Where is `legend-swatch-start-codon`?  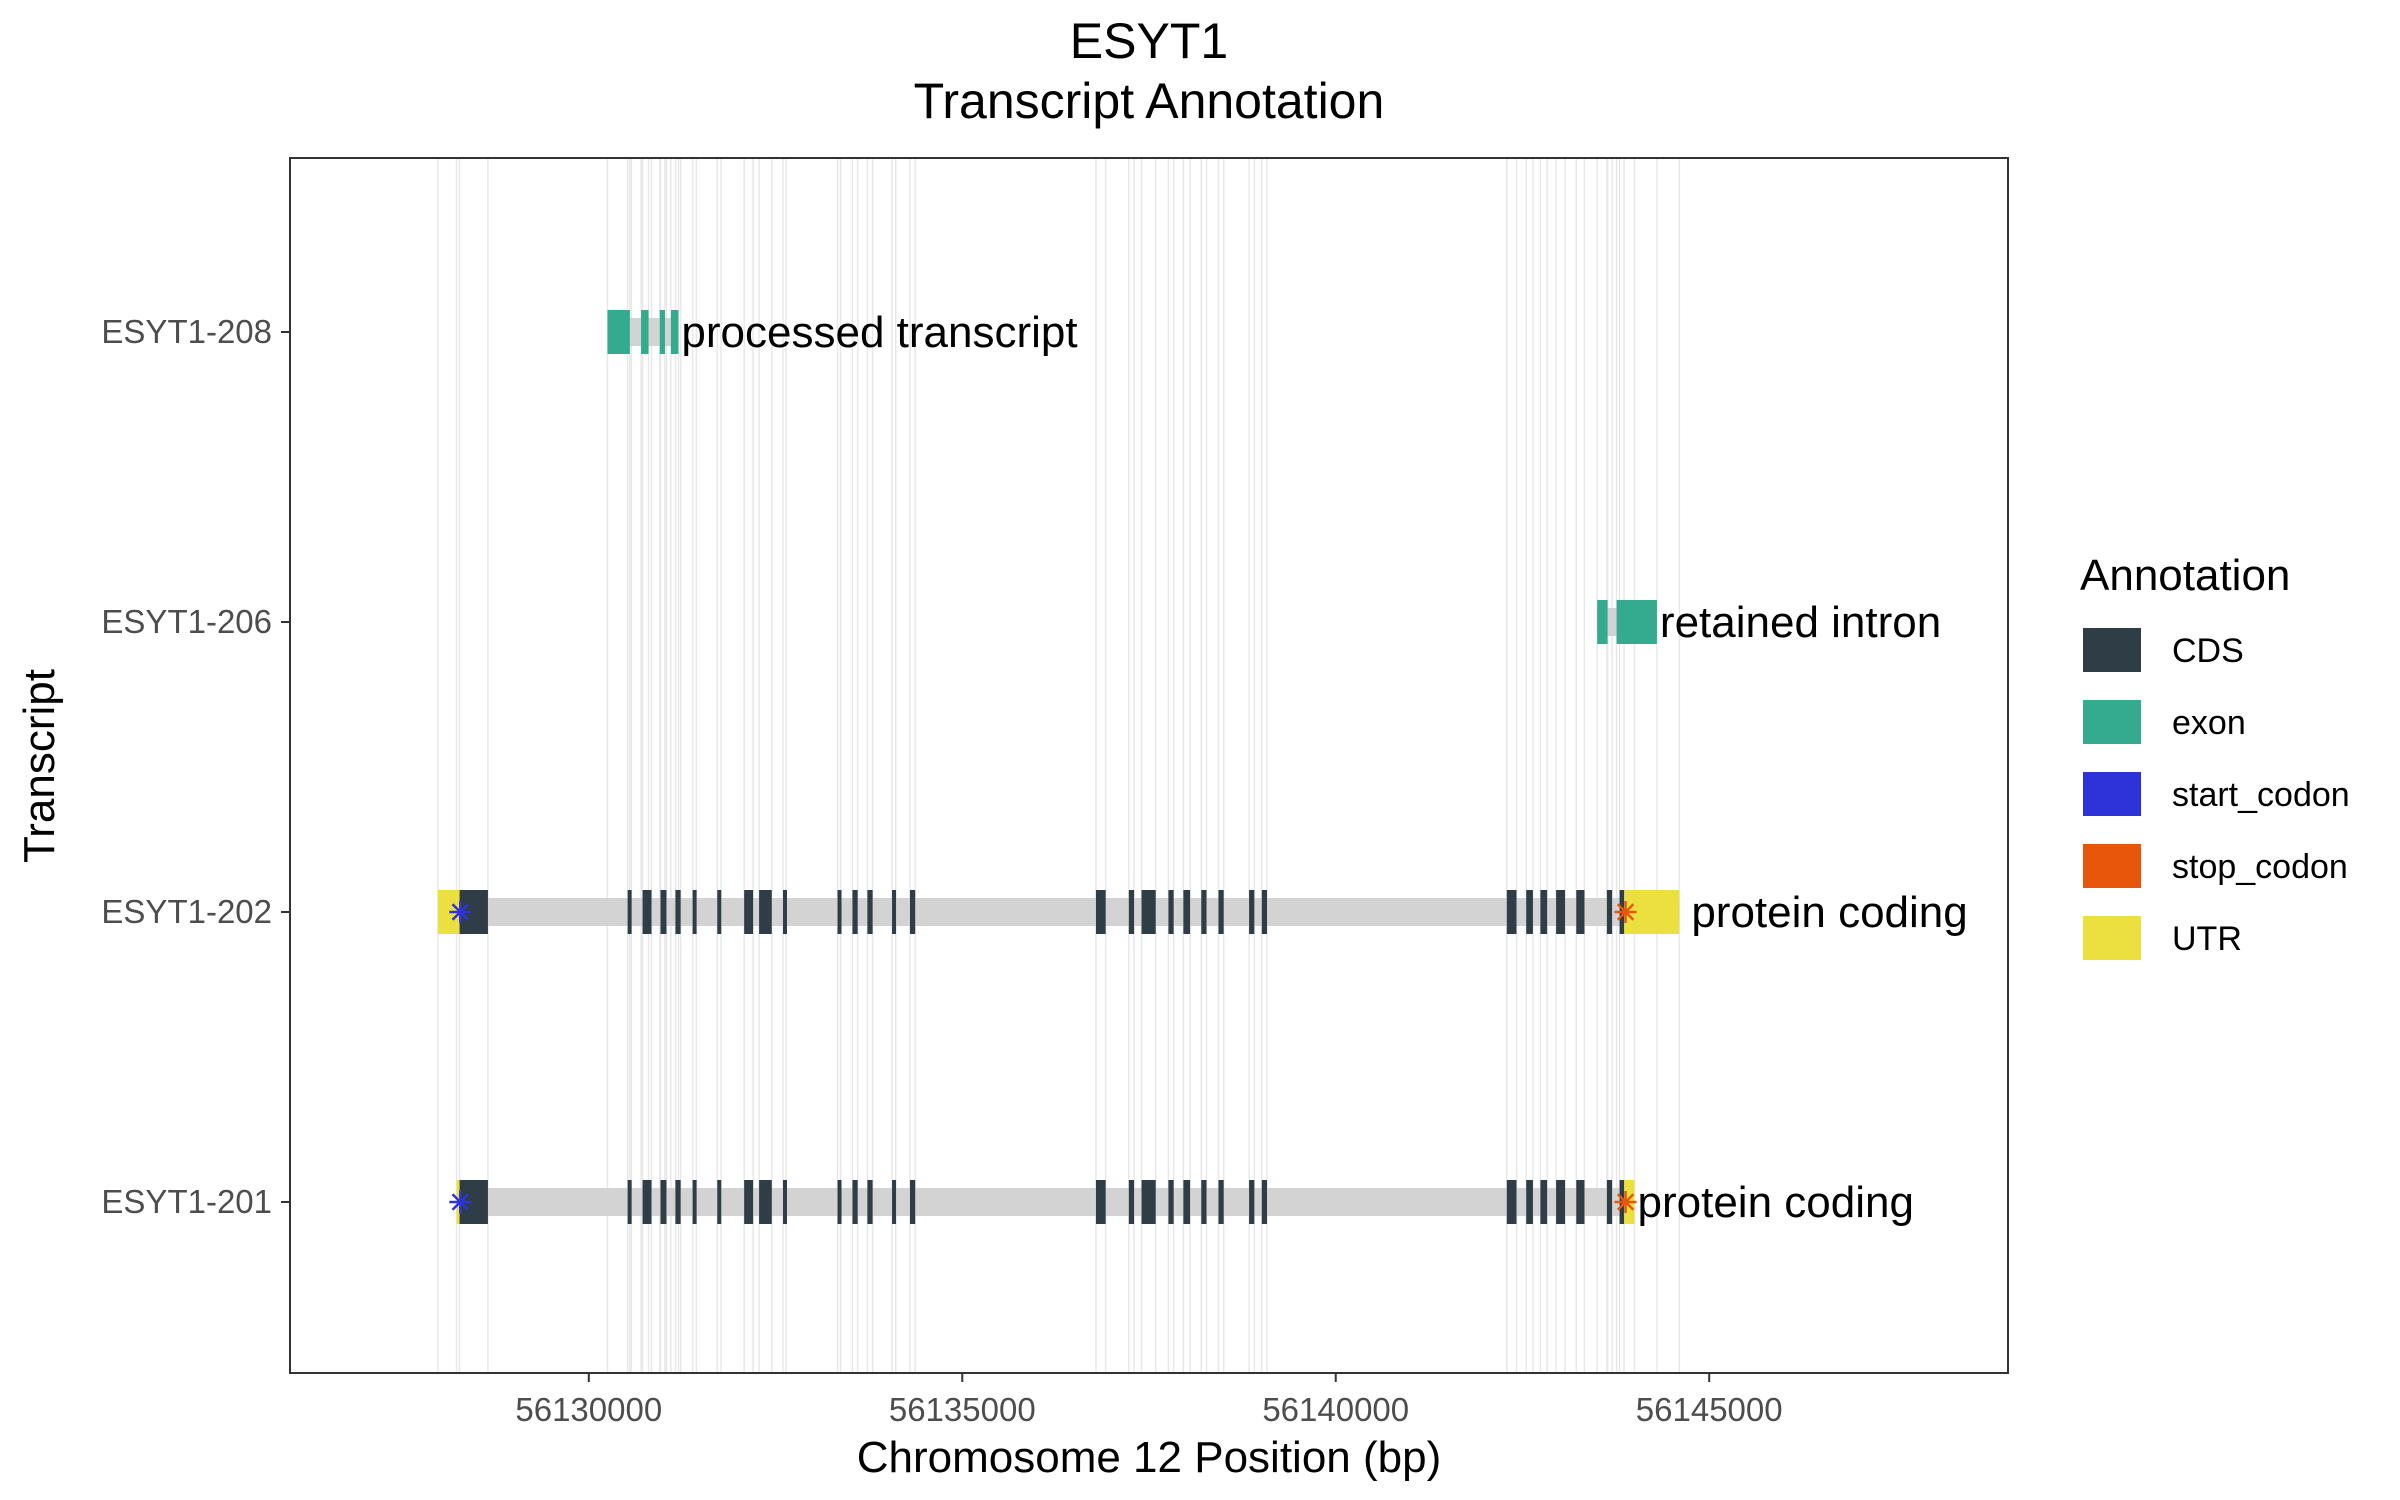
legend-swatch-start-codon is located at coordinates (2112, 794).